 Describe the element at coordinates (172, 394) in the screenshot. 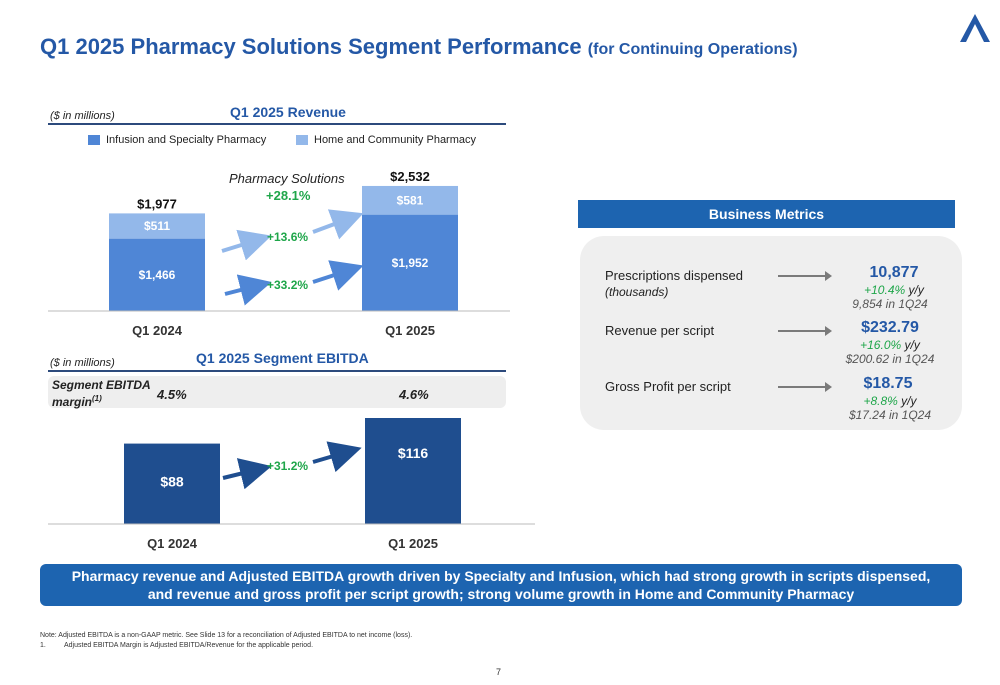

I see `ebitda-margin-q1-2024: 4.5%` at that location.